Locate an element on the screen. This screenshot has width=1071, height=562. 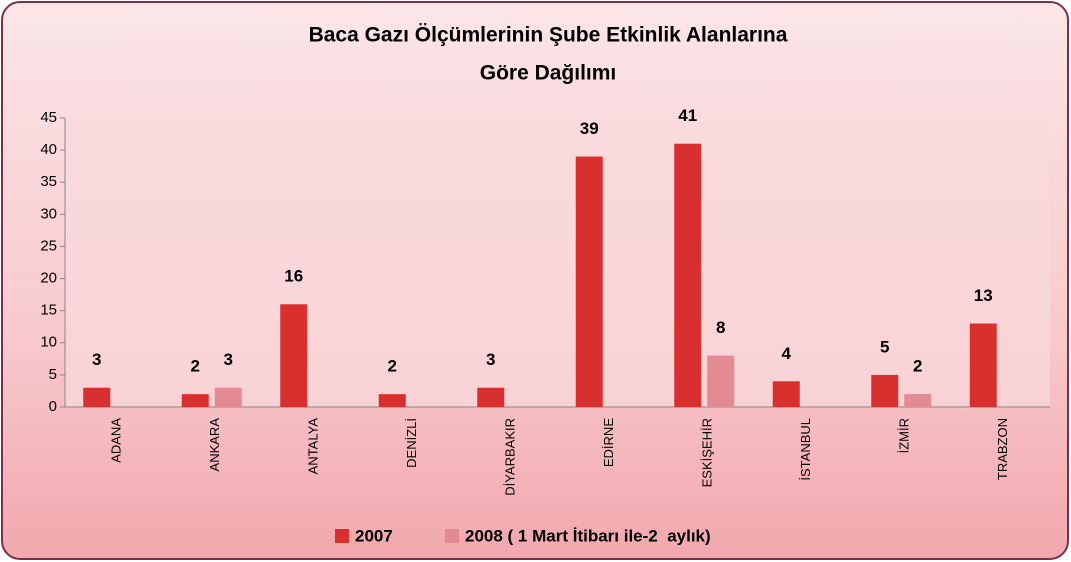
x-tick-label: İSTANBUL is located at coordinates (805, 449).